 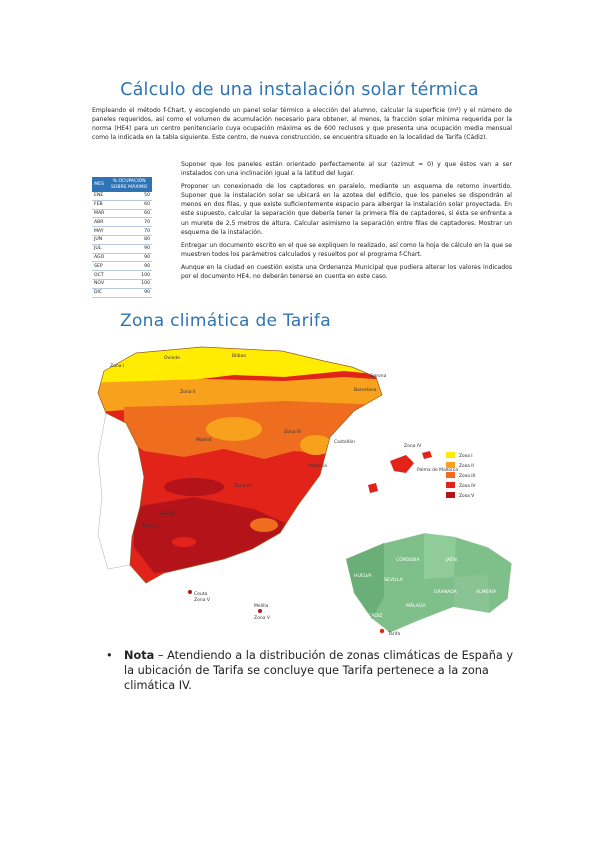 What do you see at coordinates (450, 475) in the screenshot?
I see `legend-swatch-zone3` at bounding box center [450, 475].